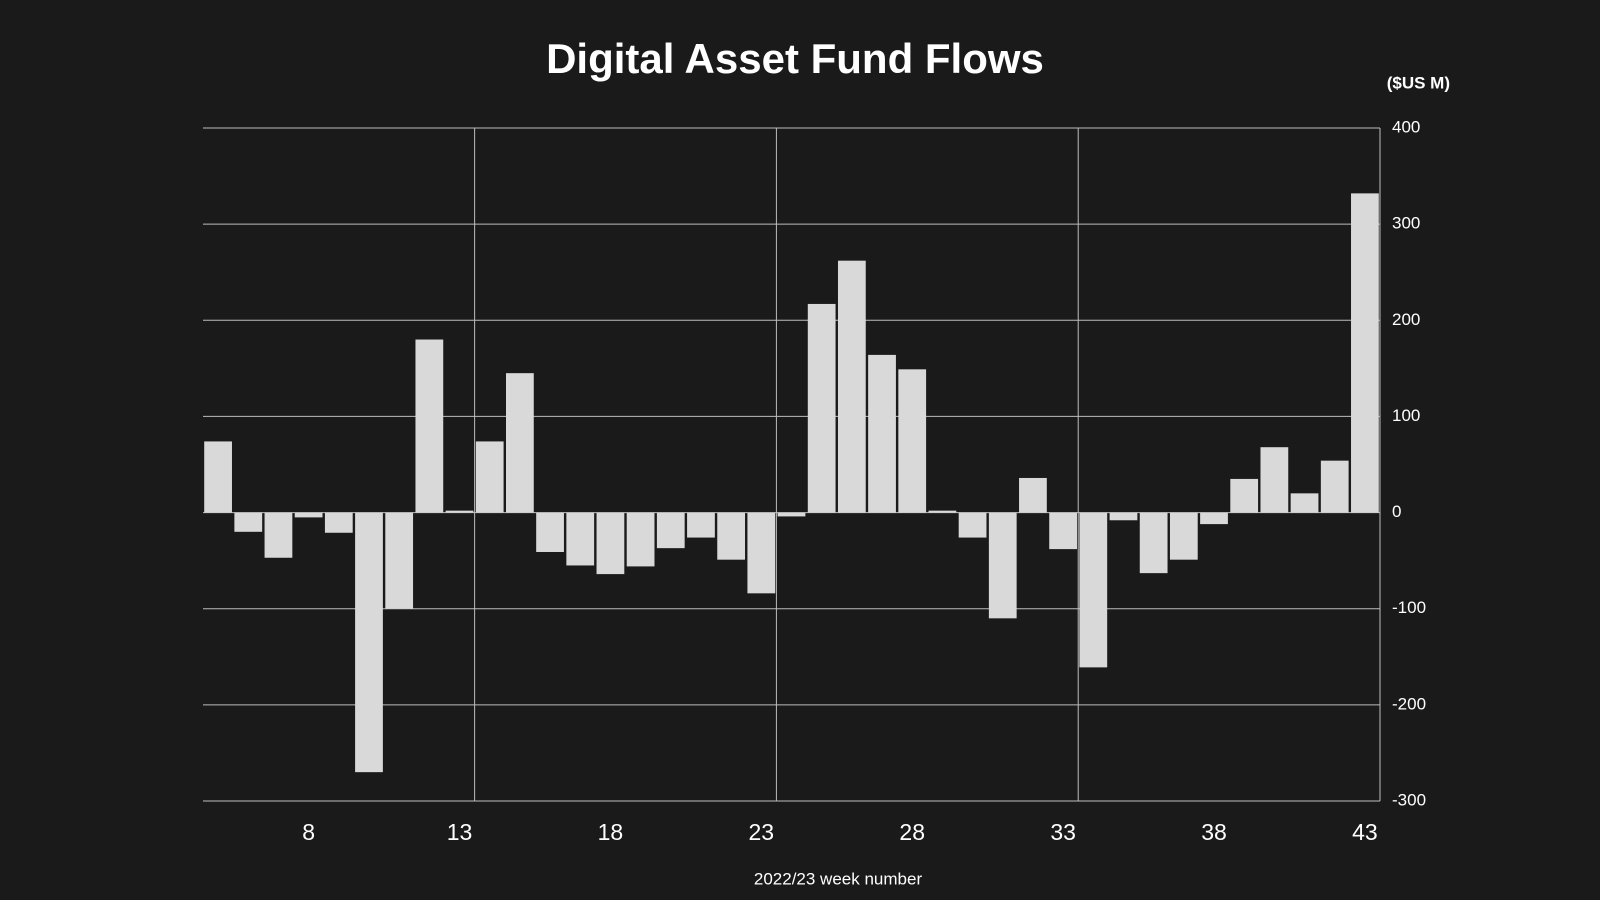 This screenshot has height=900, width=1600. Describe the element at coordinates (308, 832) in the screenshot. I see `x-tick-label: 8` at that location.